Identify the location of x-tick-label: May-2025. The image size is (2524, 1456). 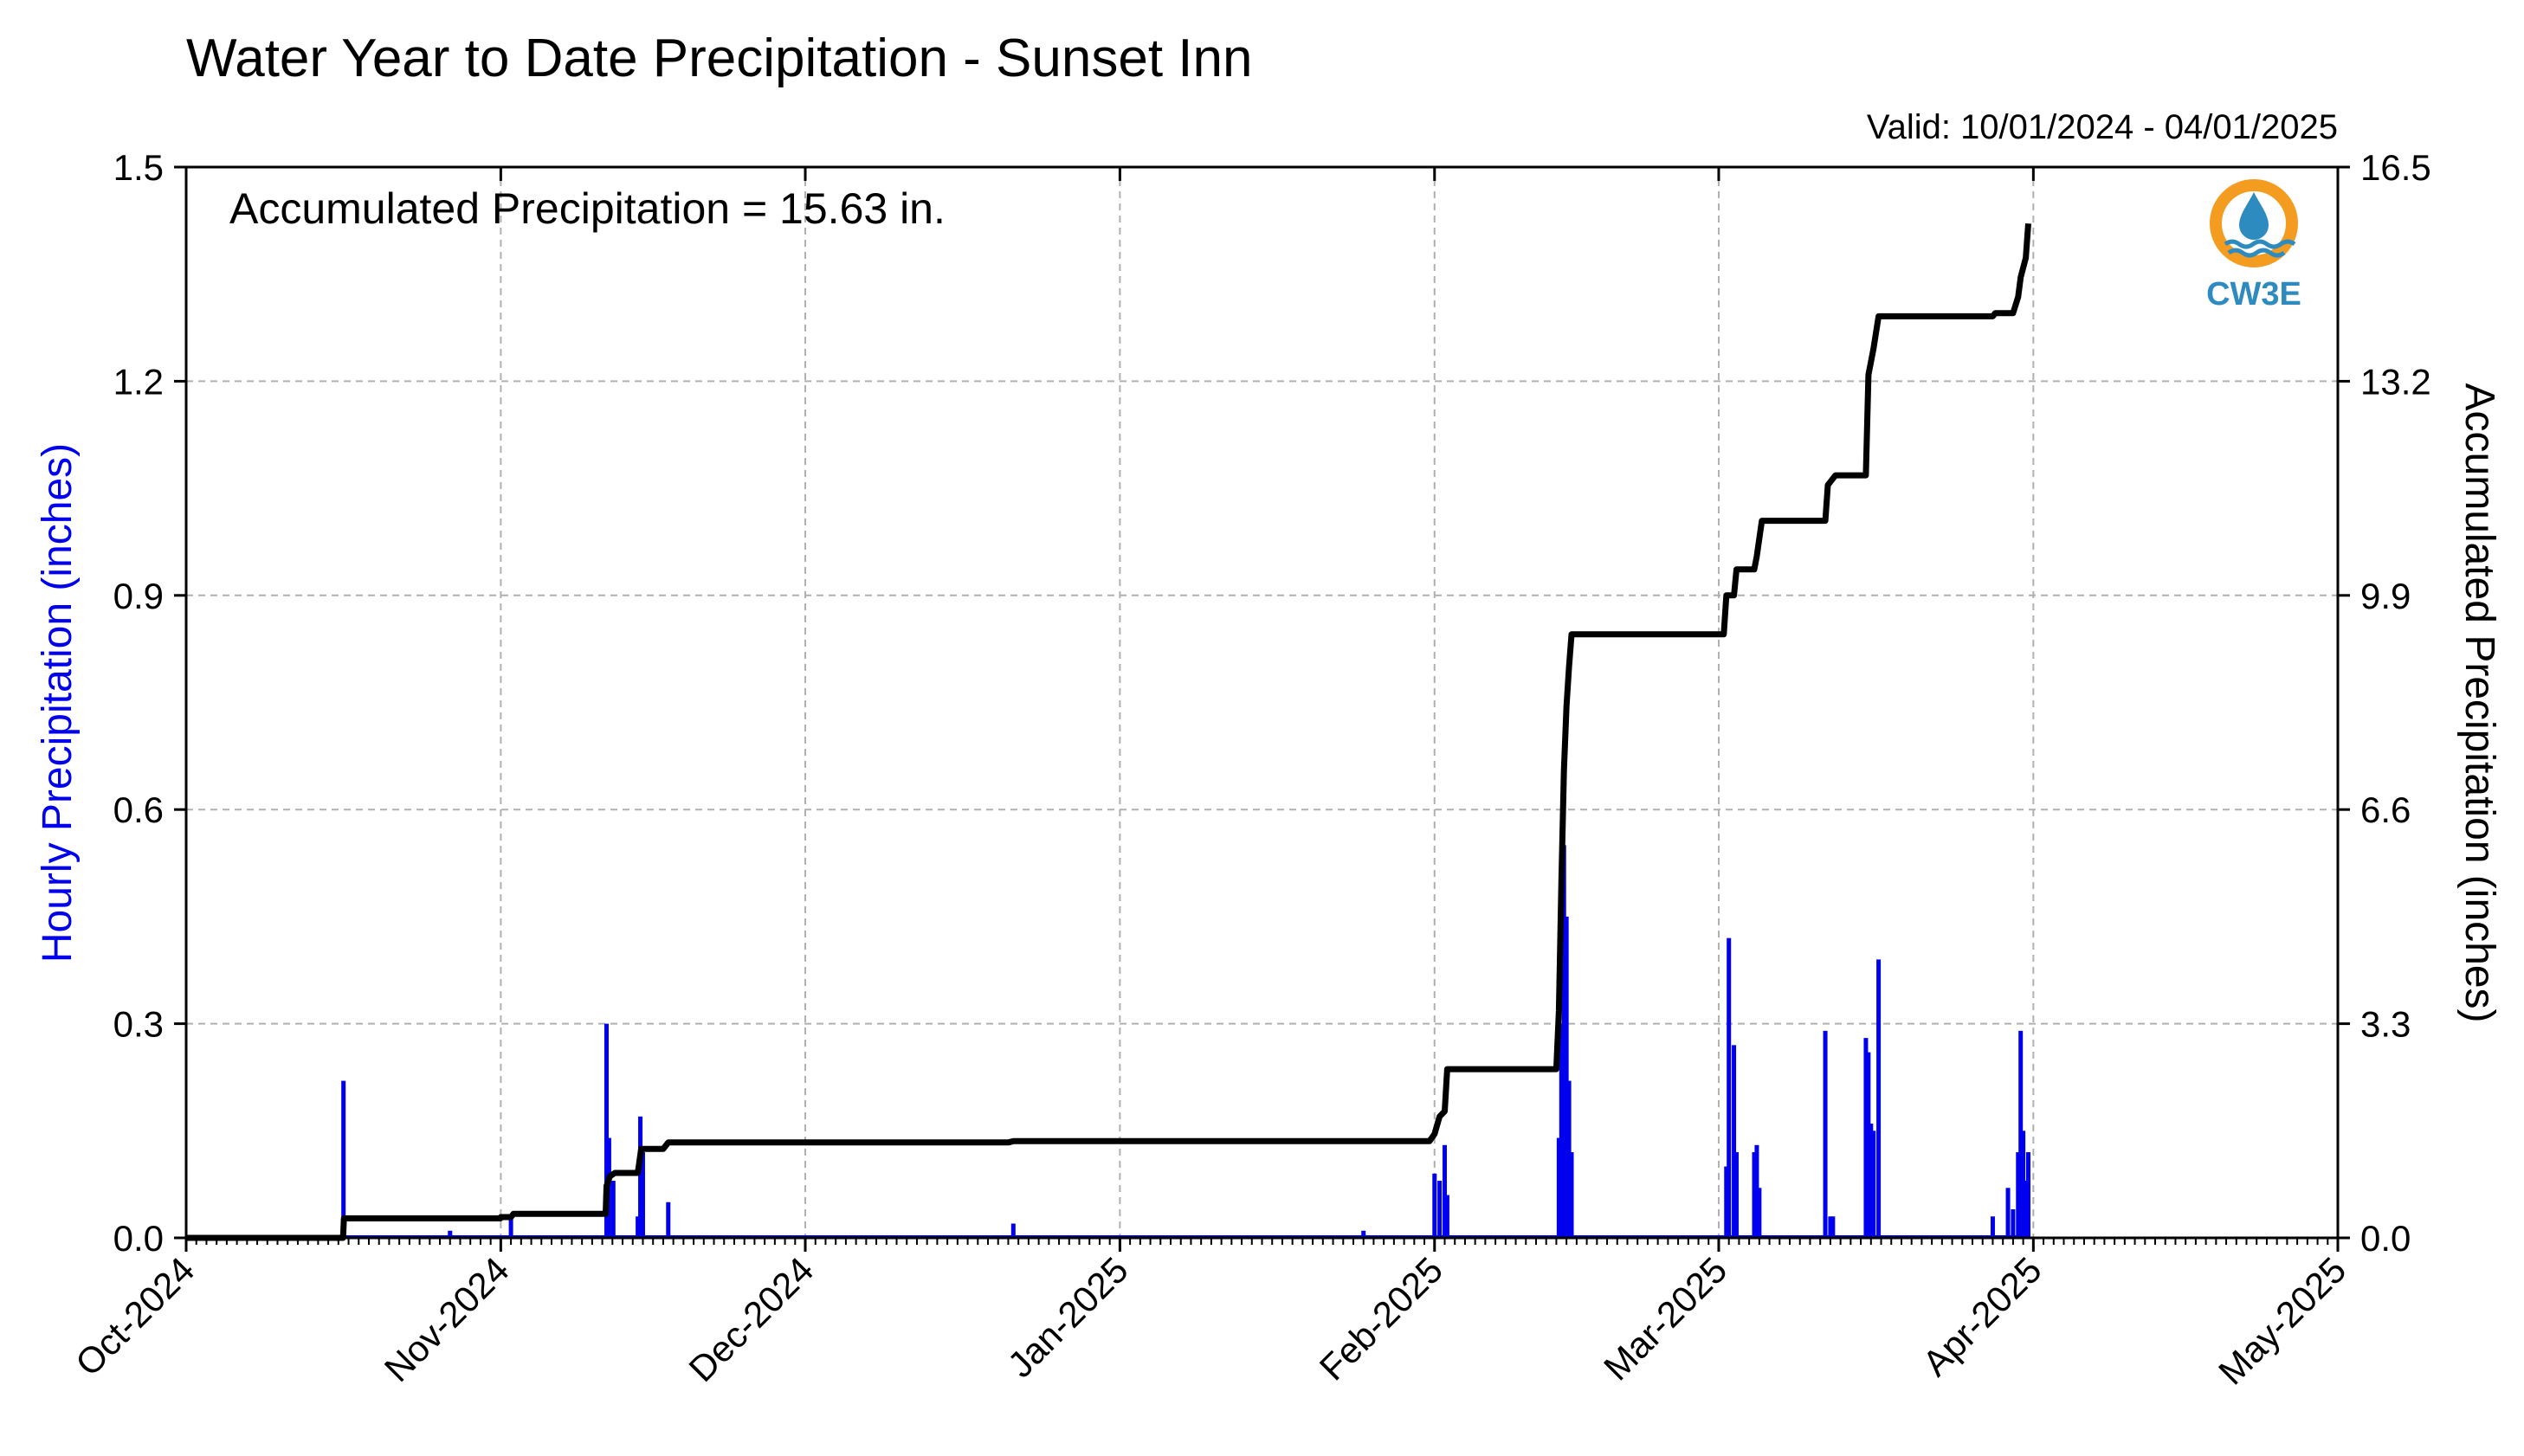
(2282, 1320).